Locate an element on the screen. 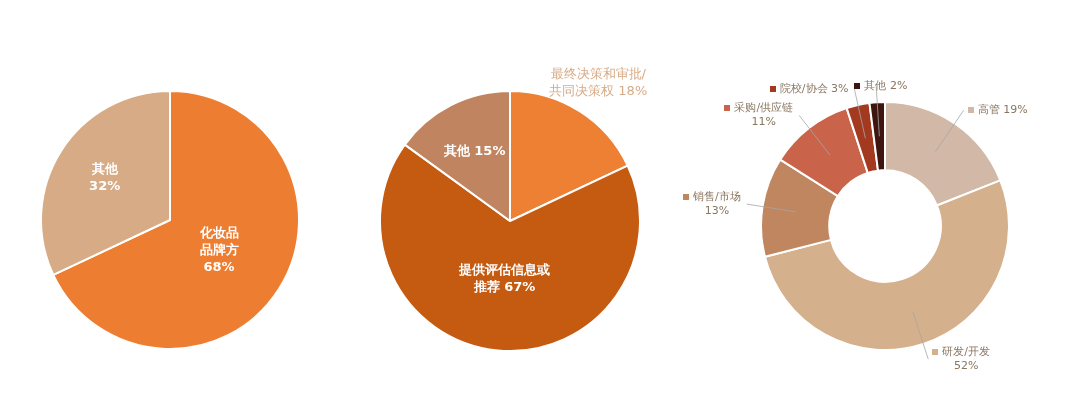 This screenshot has width=1080, height=409. data-label: 68% is located at coordinates (219, 267).